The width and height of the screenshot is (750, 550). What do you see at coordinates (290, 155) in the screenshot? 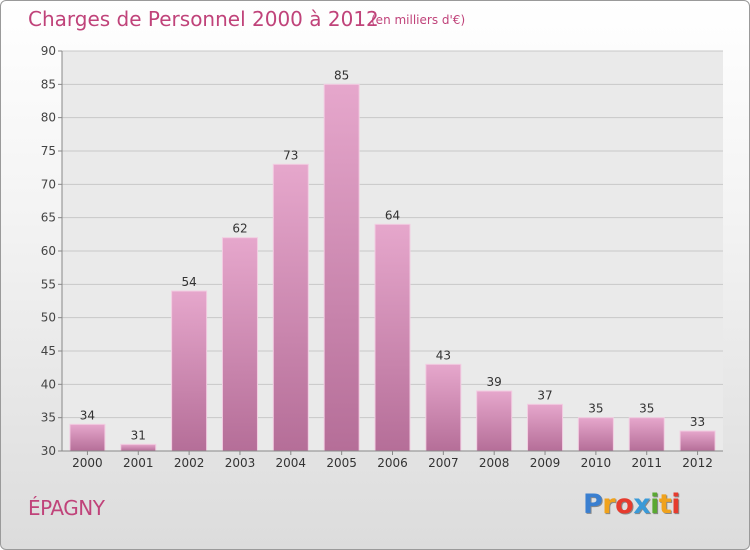
I see `data-label: 73` at bounding box center [290, 155].